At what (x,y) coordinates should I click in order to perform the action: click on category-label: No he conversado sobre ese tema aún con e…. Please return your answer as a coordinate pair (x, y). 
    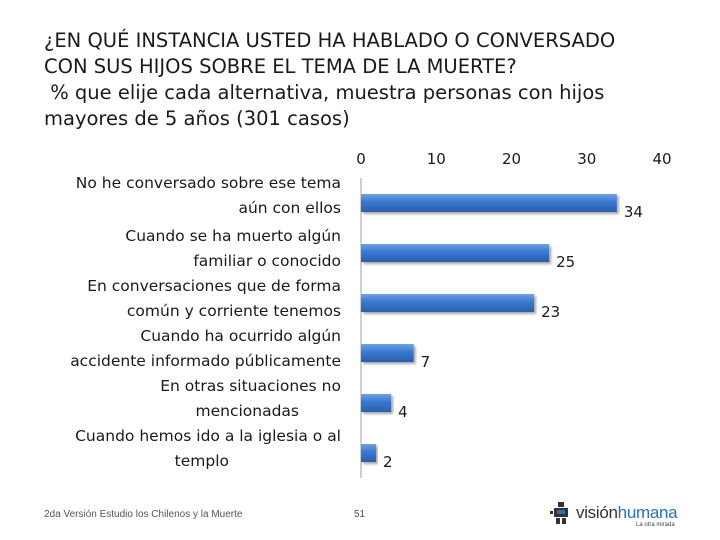
    Looking at the image, I should click on (208, 195).